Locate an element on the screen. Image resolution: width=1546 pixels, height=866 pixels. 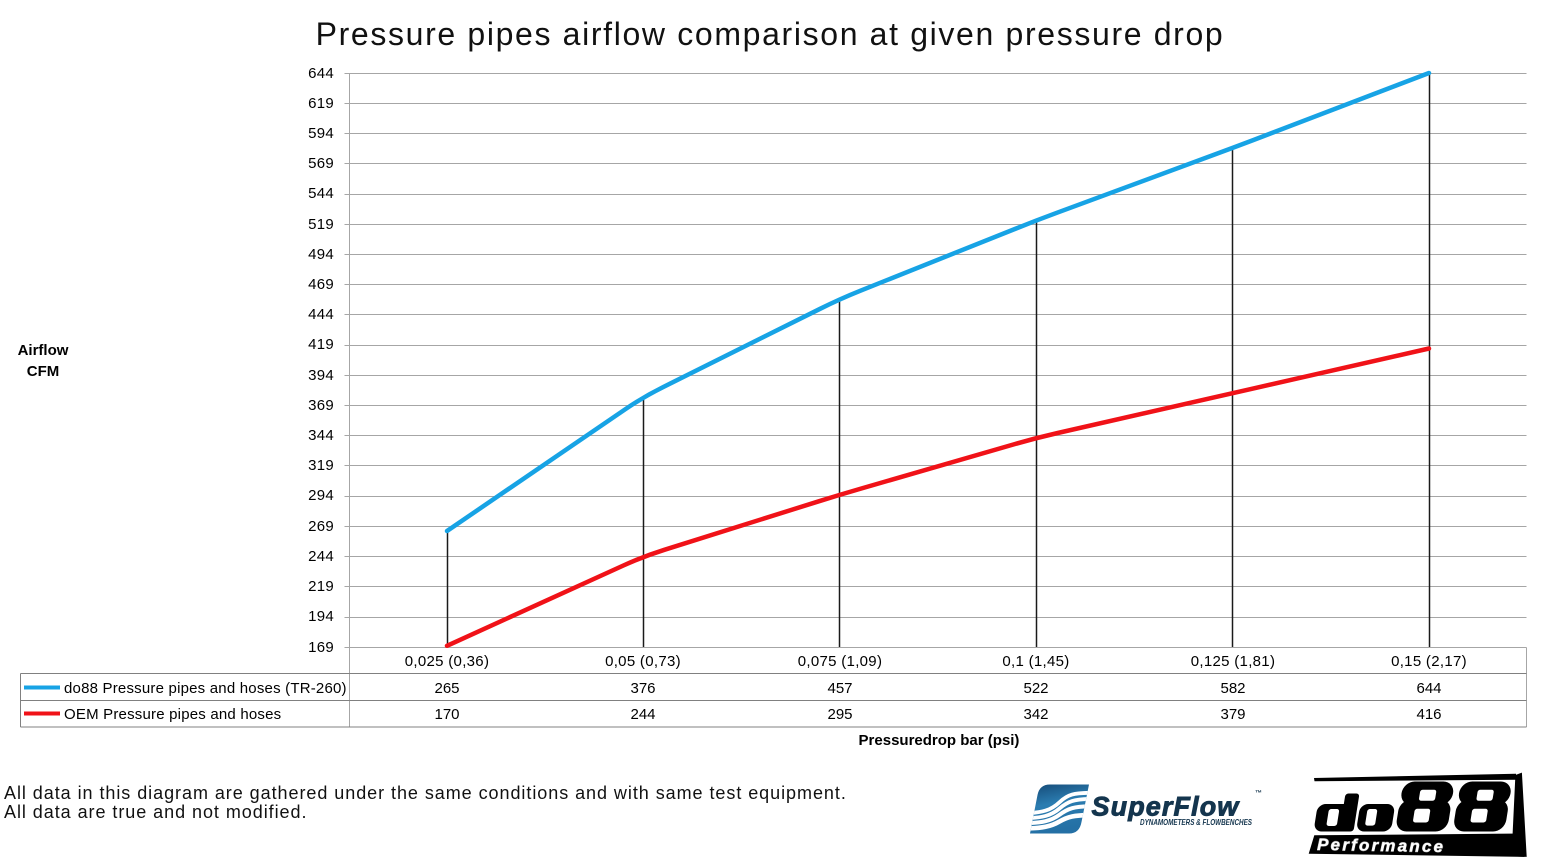
svg-text: ™ is located at coordinates (1258, 793).